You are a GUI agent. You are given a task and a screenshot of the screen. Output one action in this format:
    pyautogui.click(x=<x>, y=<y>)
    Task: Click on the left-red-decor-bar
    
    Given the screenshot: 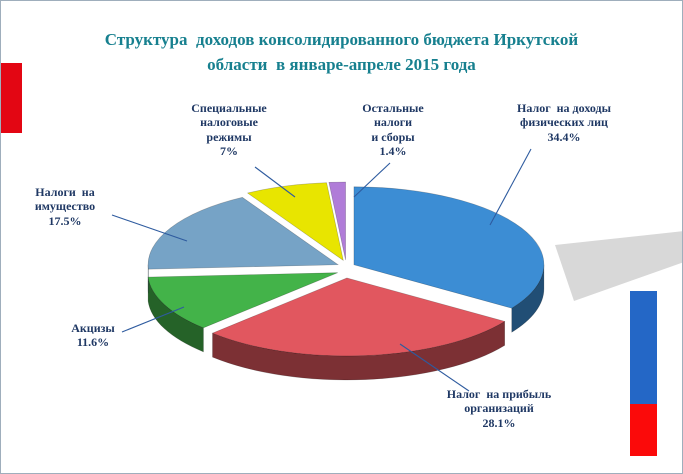 What is the action you would take?
    pyautogui.click(x=11, y=98)
    